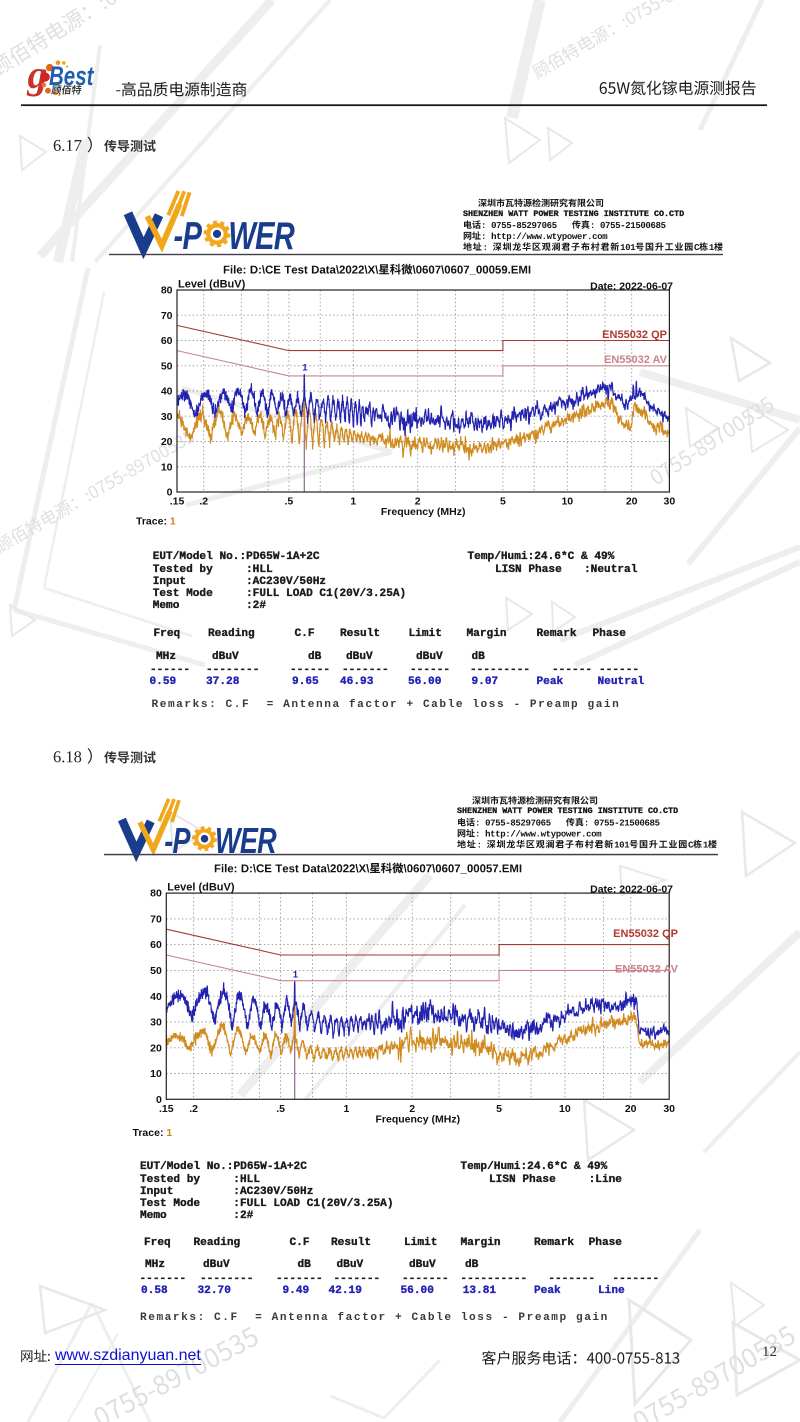 Image resolution: width=800 pixels, height=1422 pixels. What do you see at coordinates (261, 236) in the screenshot?
I see `svg-text: WER` at bounding box center [261, 236].